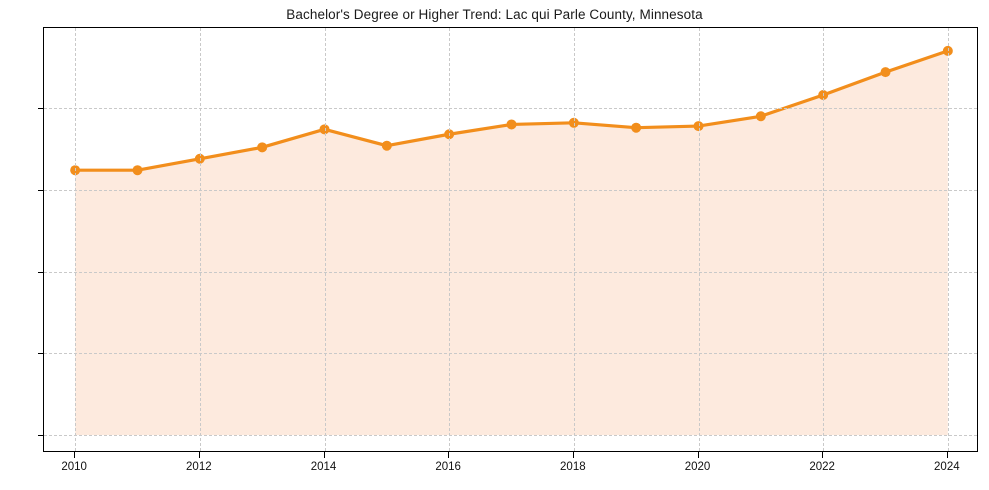 The image size is (989, 490). What do you see at coordinates (386, 145) in the screenshot?
I see `data-point-marker: 2015: 17.7%` at bounding box center [386, 145].